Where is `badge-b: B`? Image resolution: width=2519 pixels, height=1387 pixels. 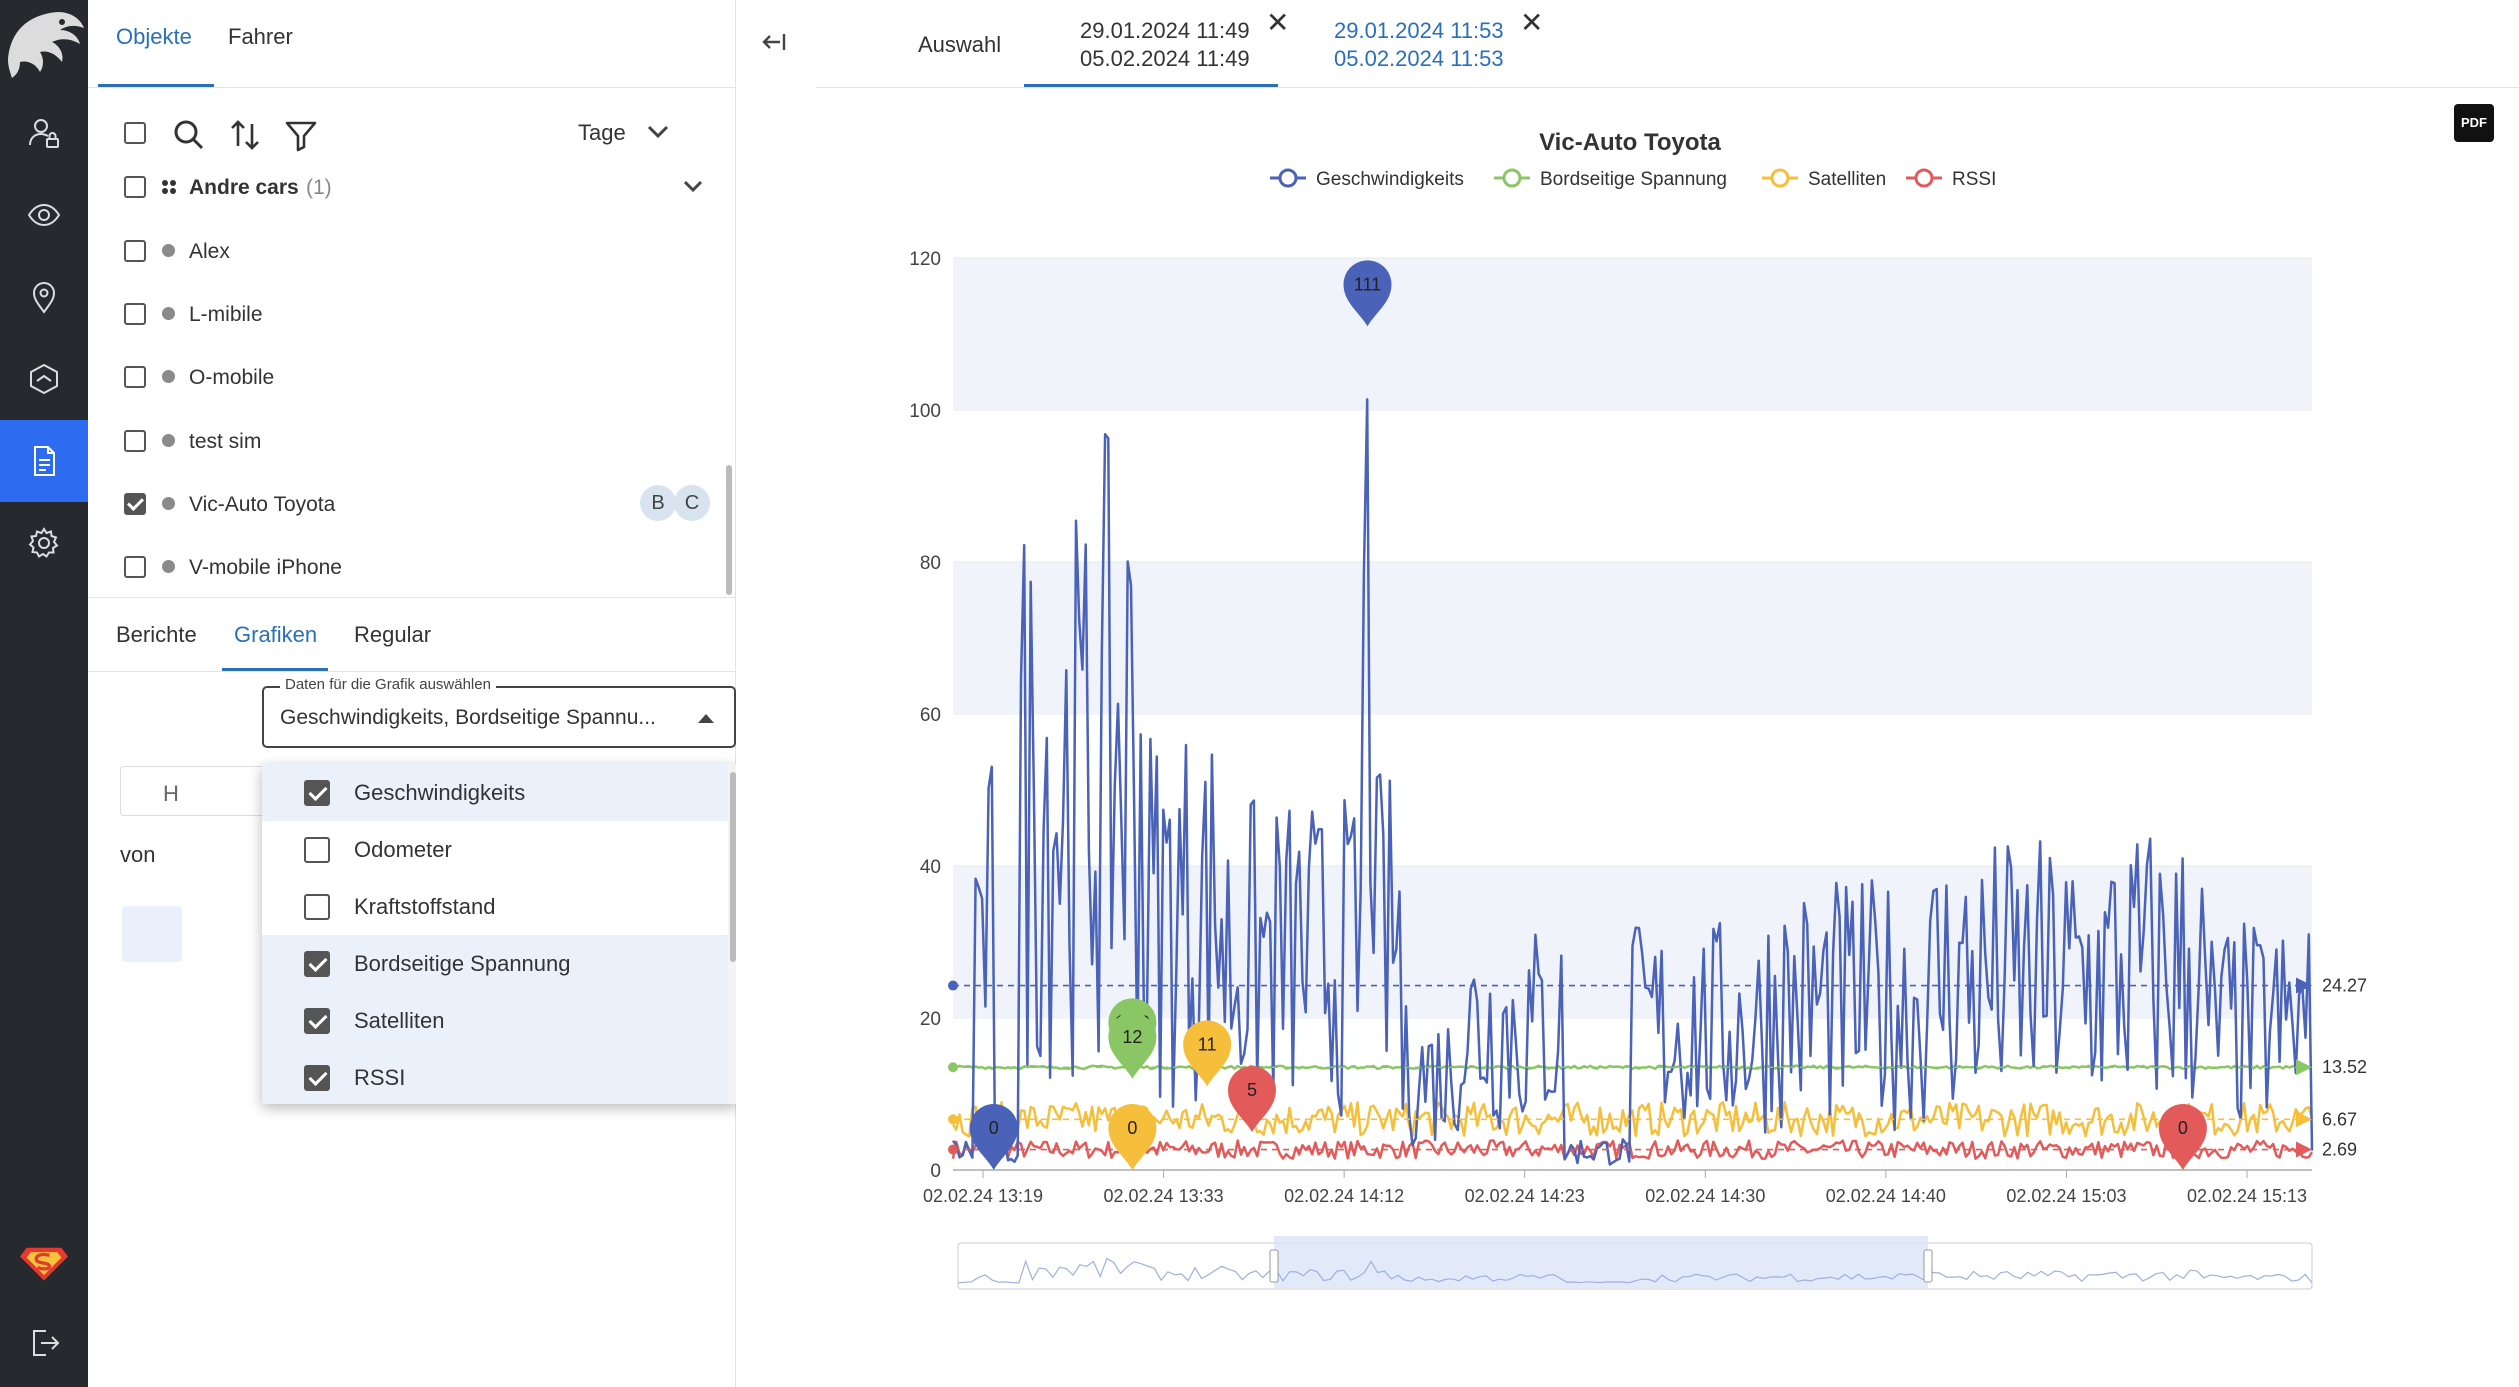
badge-b: B is located at coordinates (658, 503).